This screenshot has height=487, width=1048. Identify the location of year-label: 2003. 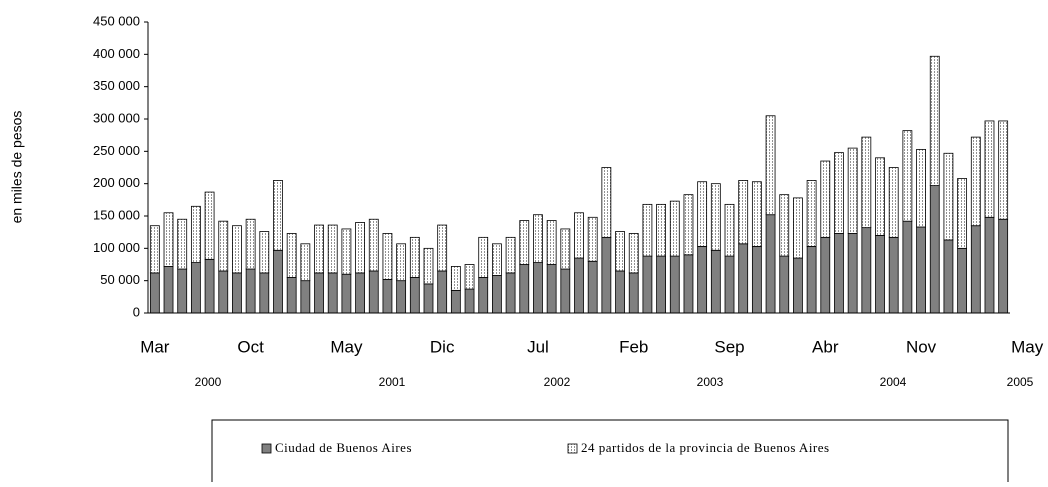
(710, 382).